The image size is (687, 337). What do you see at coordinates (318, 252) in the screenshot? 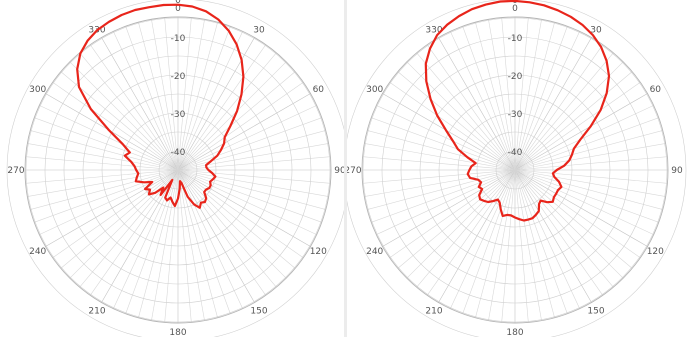
I see `angle-tick-label: 120` at bounding box center [318, 252].